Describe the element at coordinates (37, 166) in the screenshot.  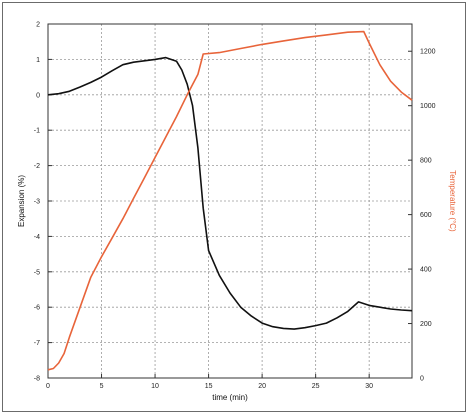
I see `left-tick-label: -2` at that location.